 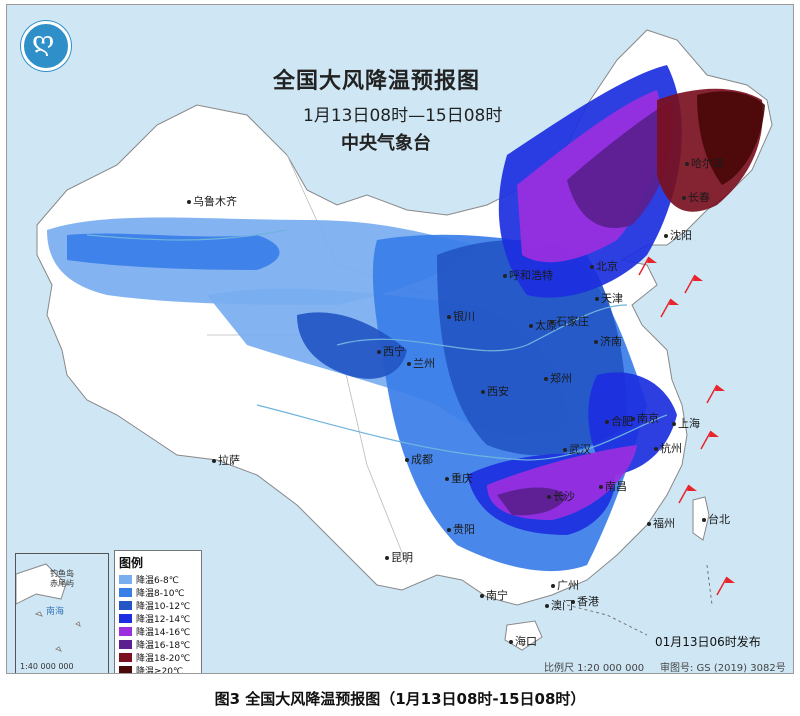 I want to click on legend-item: 降温18-20℃, so click(x=160, y=657).